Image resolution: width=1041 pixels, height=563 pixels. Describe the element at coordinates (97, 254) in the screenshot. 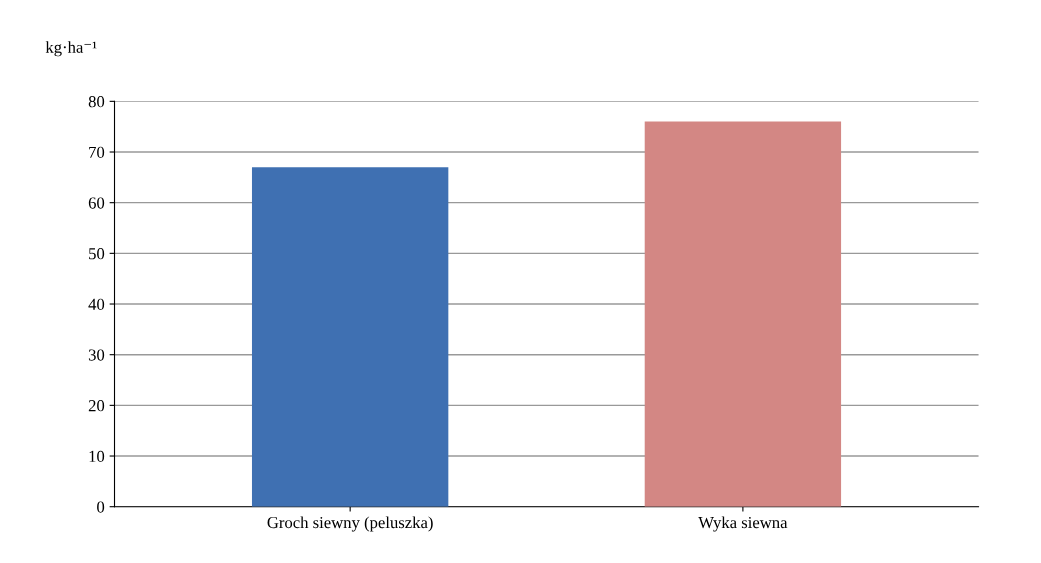

I see `y-tick-label: 50` at that location.